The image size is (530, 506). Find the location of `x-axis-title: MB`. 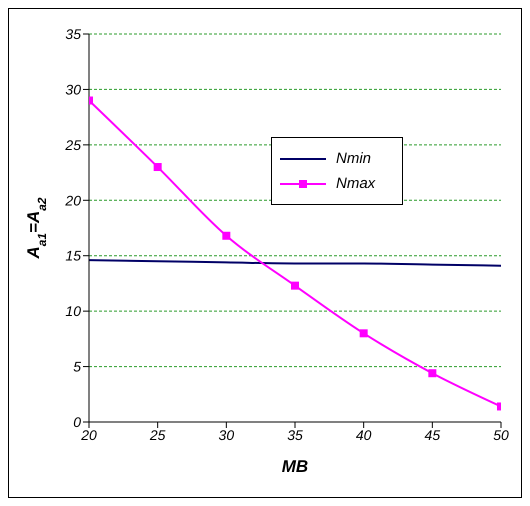

x-axis-title: MB is located at coordinates (295, 466).